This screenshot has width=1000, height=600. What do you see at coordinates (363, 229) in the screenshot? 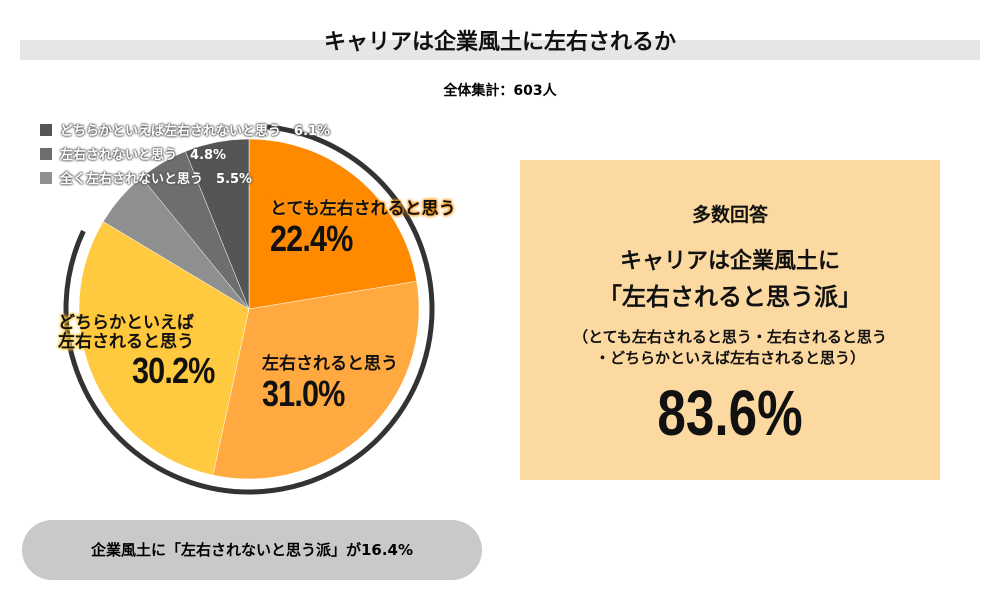
I see `slice-label-very: とても左右されると思う 22.4%` at bounding box center [363, 229].